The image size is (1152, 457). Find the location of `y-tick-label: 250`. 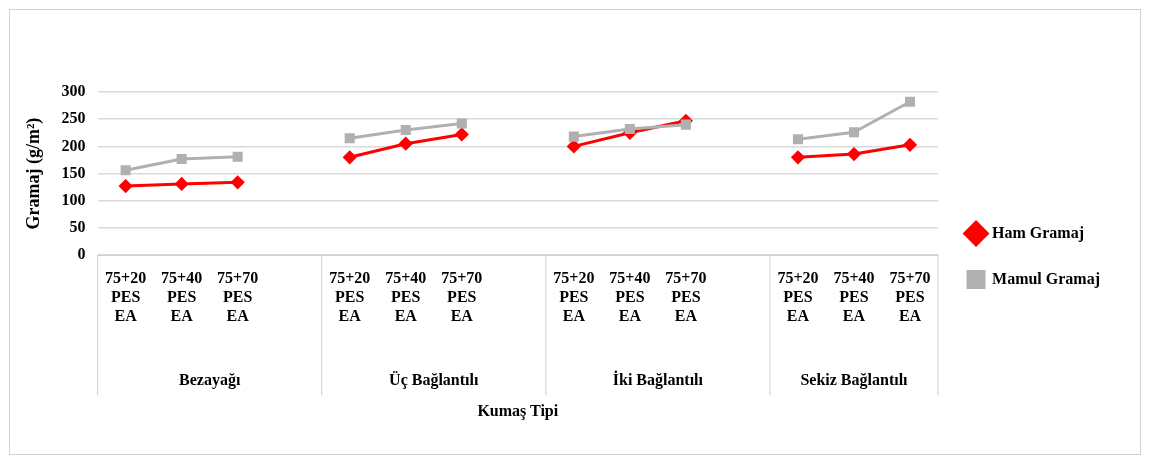

y-tick-label: 250 is located at coordinates (73, 118).